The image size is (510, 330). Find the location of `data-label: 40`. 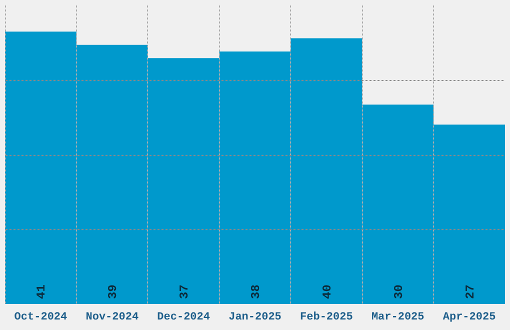

data-label: 40 is located at coordinates (327, 291).